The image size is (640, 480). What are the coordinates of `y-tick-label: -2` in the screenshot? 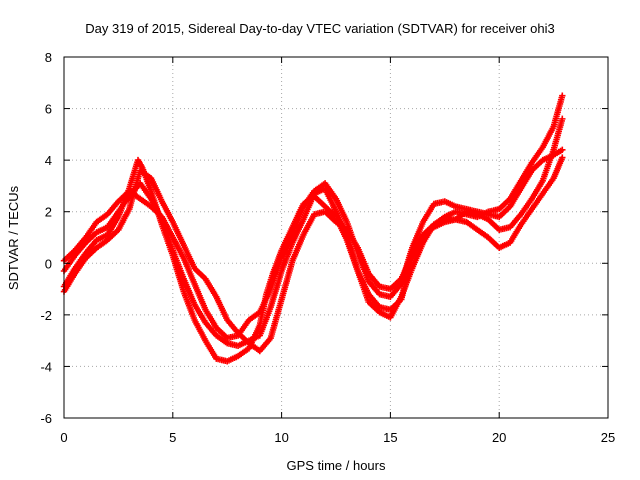 It's located at (46, 315).